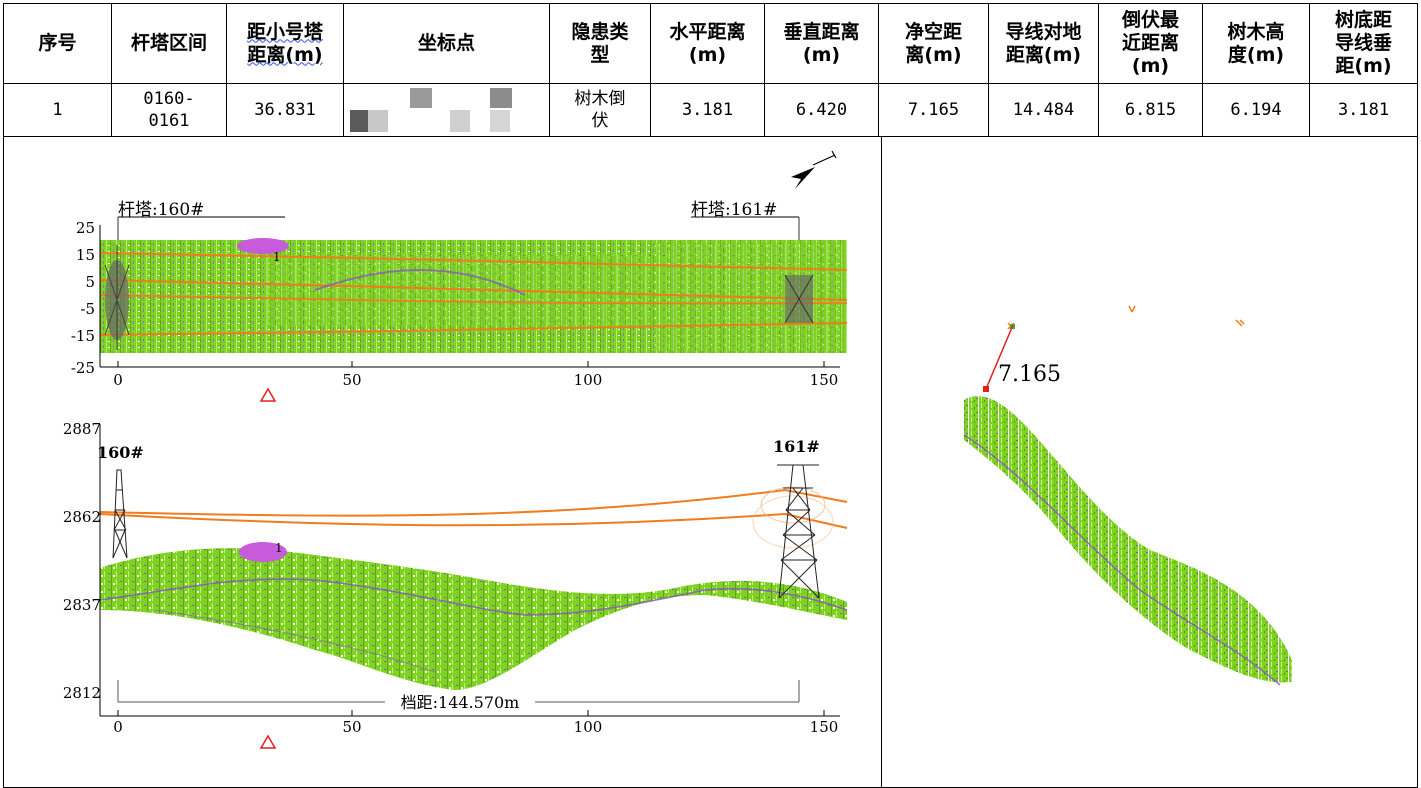 This screenshot has width=1421, height=788. I want to click on clearance-line, so click(999, 357).